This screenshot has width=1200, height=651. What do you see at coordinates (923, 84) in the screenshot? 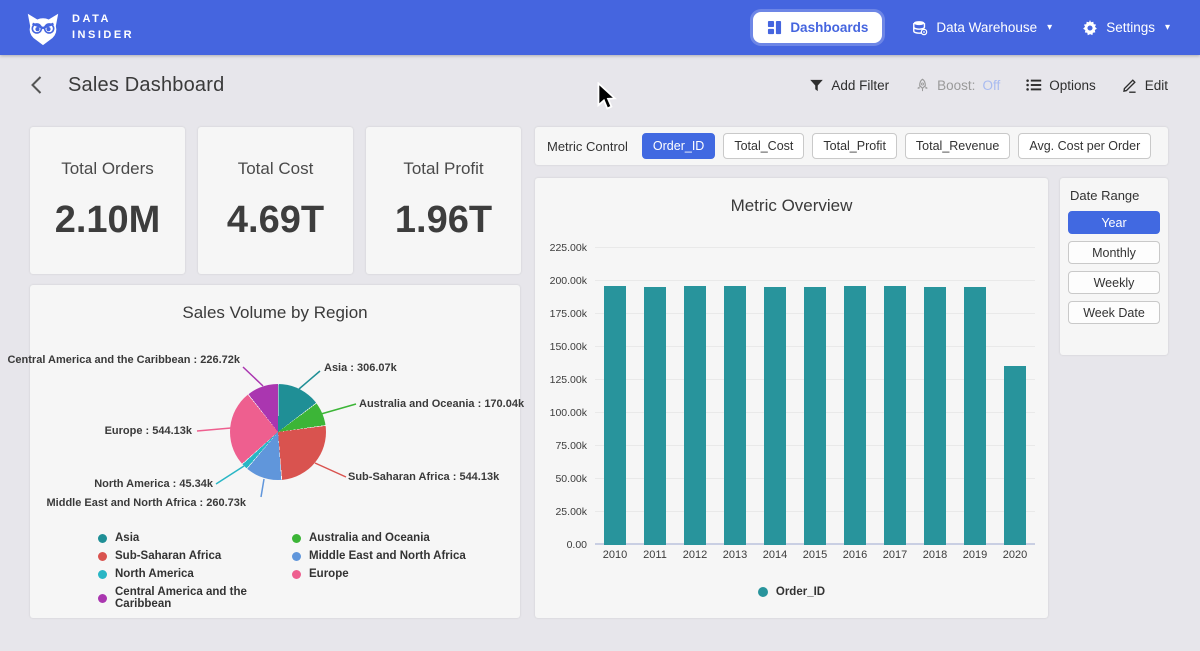
I see `rocket-icon` at bounding box center [923, 84].